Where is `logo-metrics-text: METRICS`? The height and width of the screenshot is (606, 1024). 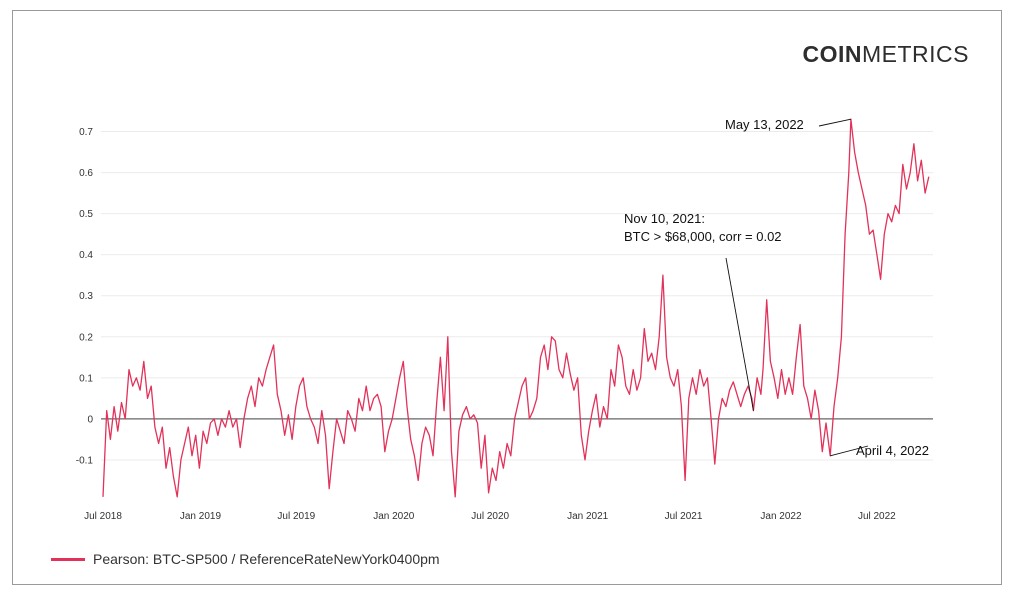 logo-metrics-text: METRICS is located at coordinates (915, 54).